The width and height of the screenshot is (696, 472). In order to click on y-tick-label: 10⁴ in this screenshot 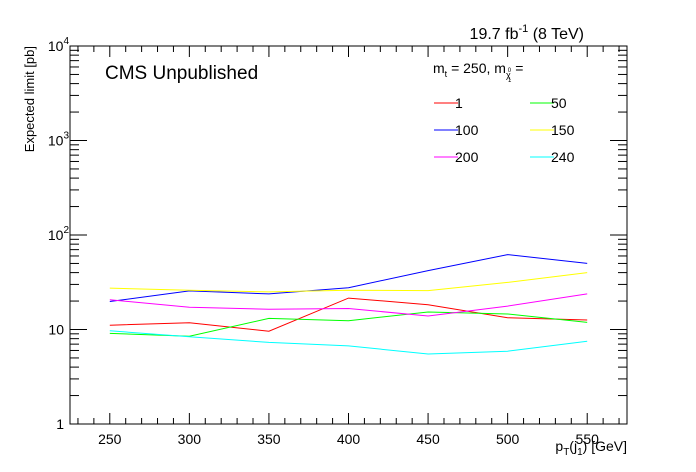, I will do `click(59, 45)`.